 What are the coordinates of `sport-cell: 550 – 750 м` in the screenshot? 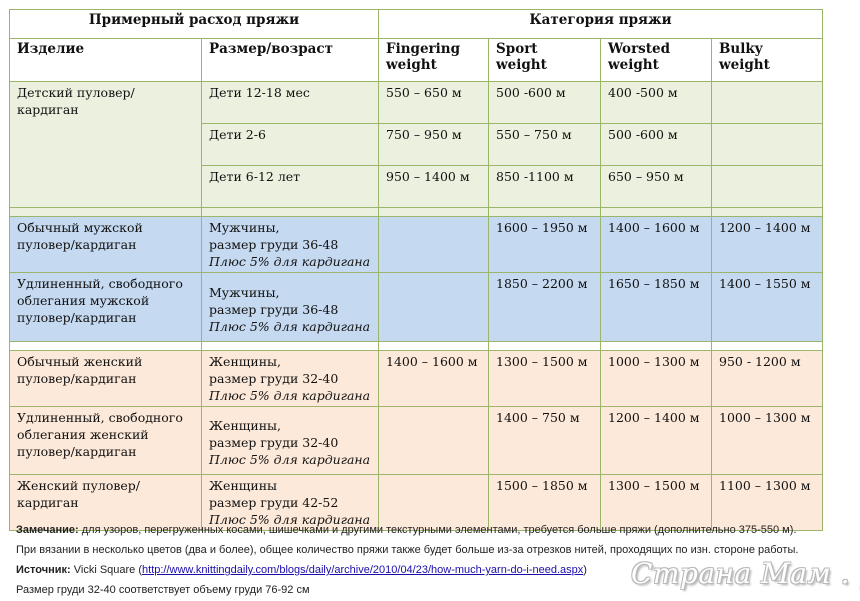 It's located at (544, 144).